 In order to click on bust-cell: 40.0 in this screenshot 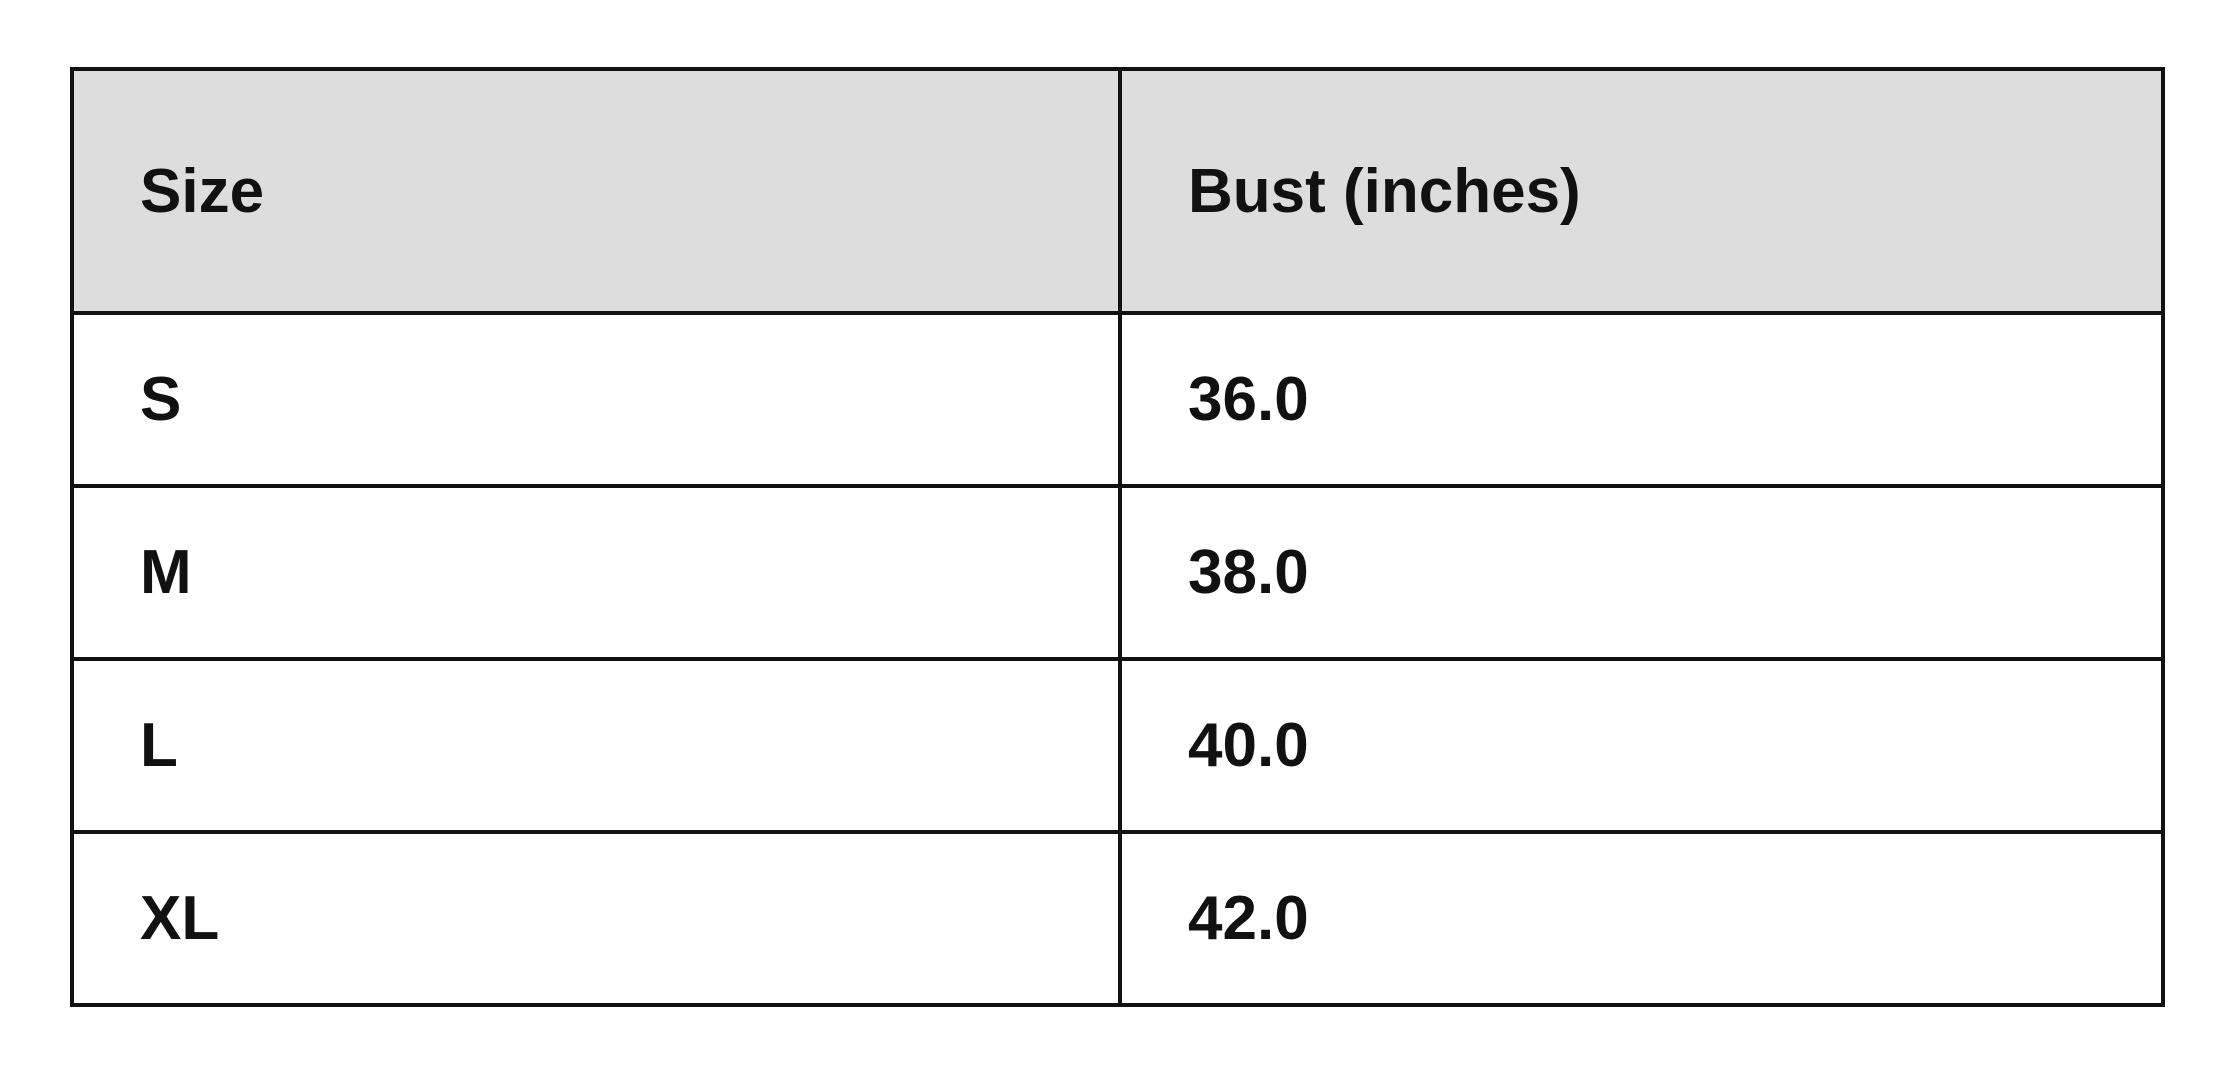, I will do `click(1641, 745)`.